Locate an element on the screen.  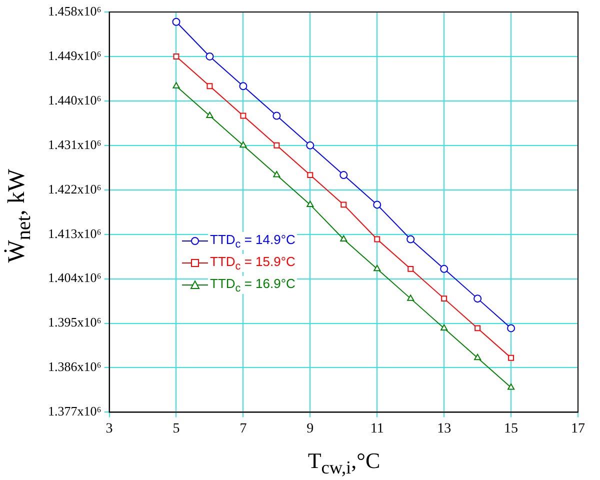
x-tick-label: 17 is located at coordinates (578, 428).